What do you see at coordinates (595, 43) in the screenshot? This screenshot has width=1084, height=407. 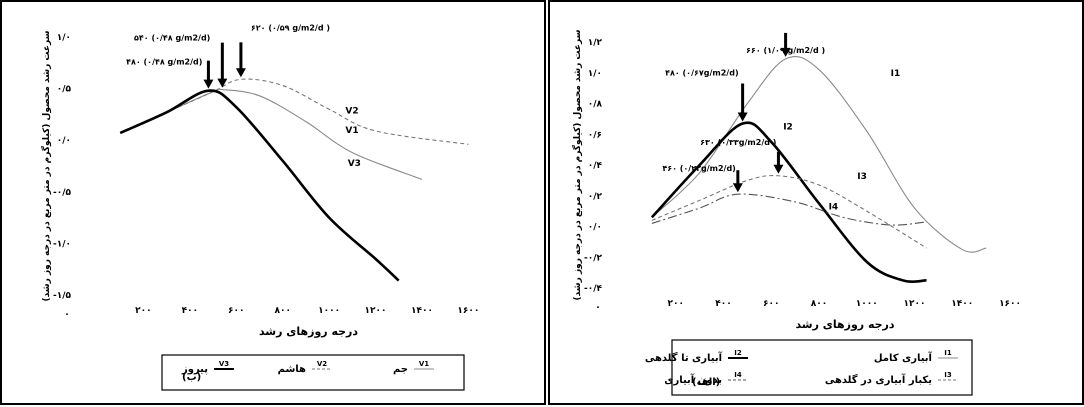 I see `y-tick-label: ۱/۲` at bounding box center [595, 43].